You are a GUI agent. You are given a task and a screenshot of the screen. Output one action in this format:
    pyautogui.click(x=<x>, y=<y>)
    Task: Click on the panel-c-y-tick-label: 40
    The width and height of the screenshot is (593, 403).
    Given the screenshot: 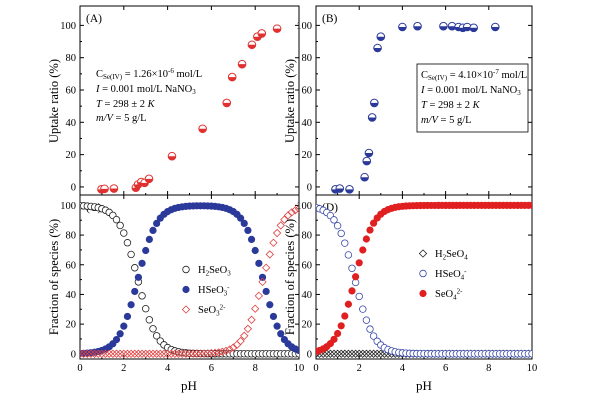 What is the action you would take?
    pyautogui.click(x=71, y=295)
    